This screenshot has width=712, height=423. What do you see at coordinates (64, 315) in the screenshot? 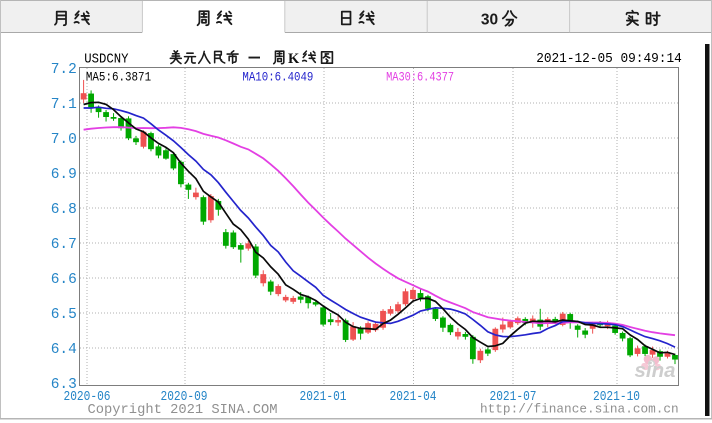
I see `svg-text: 6.5` at bounding box center [64, 315].